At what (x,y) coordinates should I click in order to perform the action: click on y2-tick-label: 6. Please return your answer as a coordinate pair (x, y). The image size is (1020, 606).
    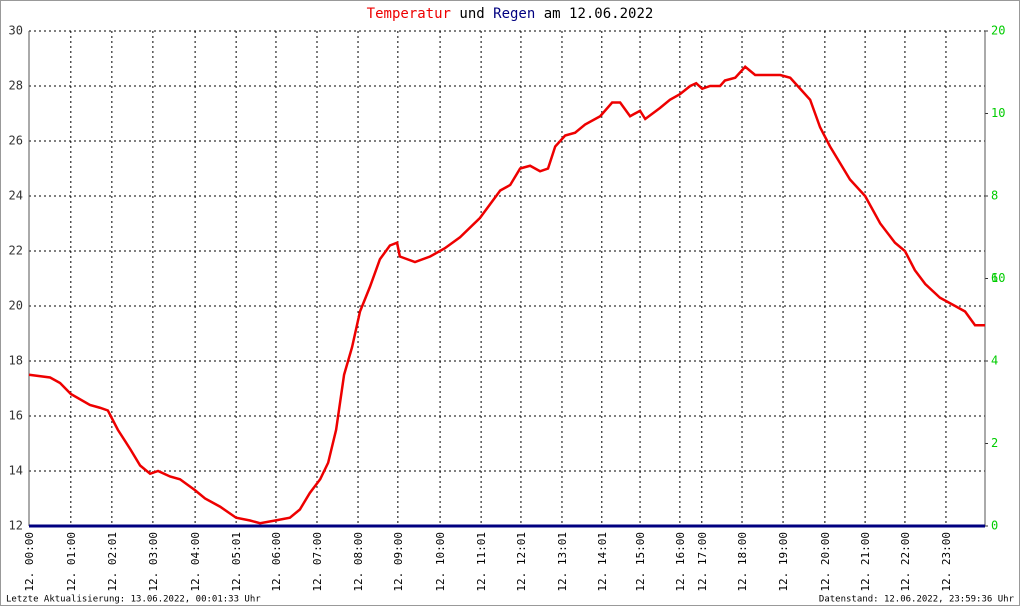
    Looking at the image, I should click on (994, 278).